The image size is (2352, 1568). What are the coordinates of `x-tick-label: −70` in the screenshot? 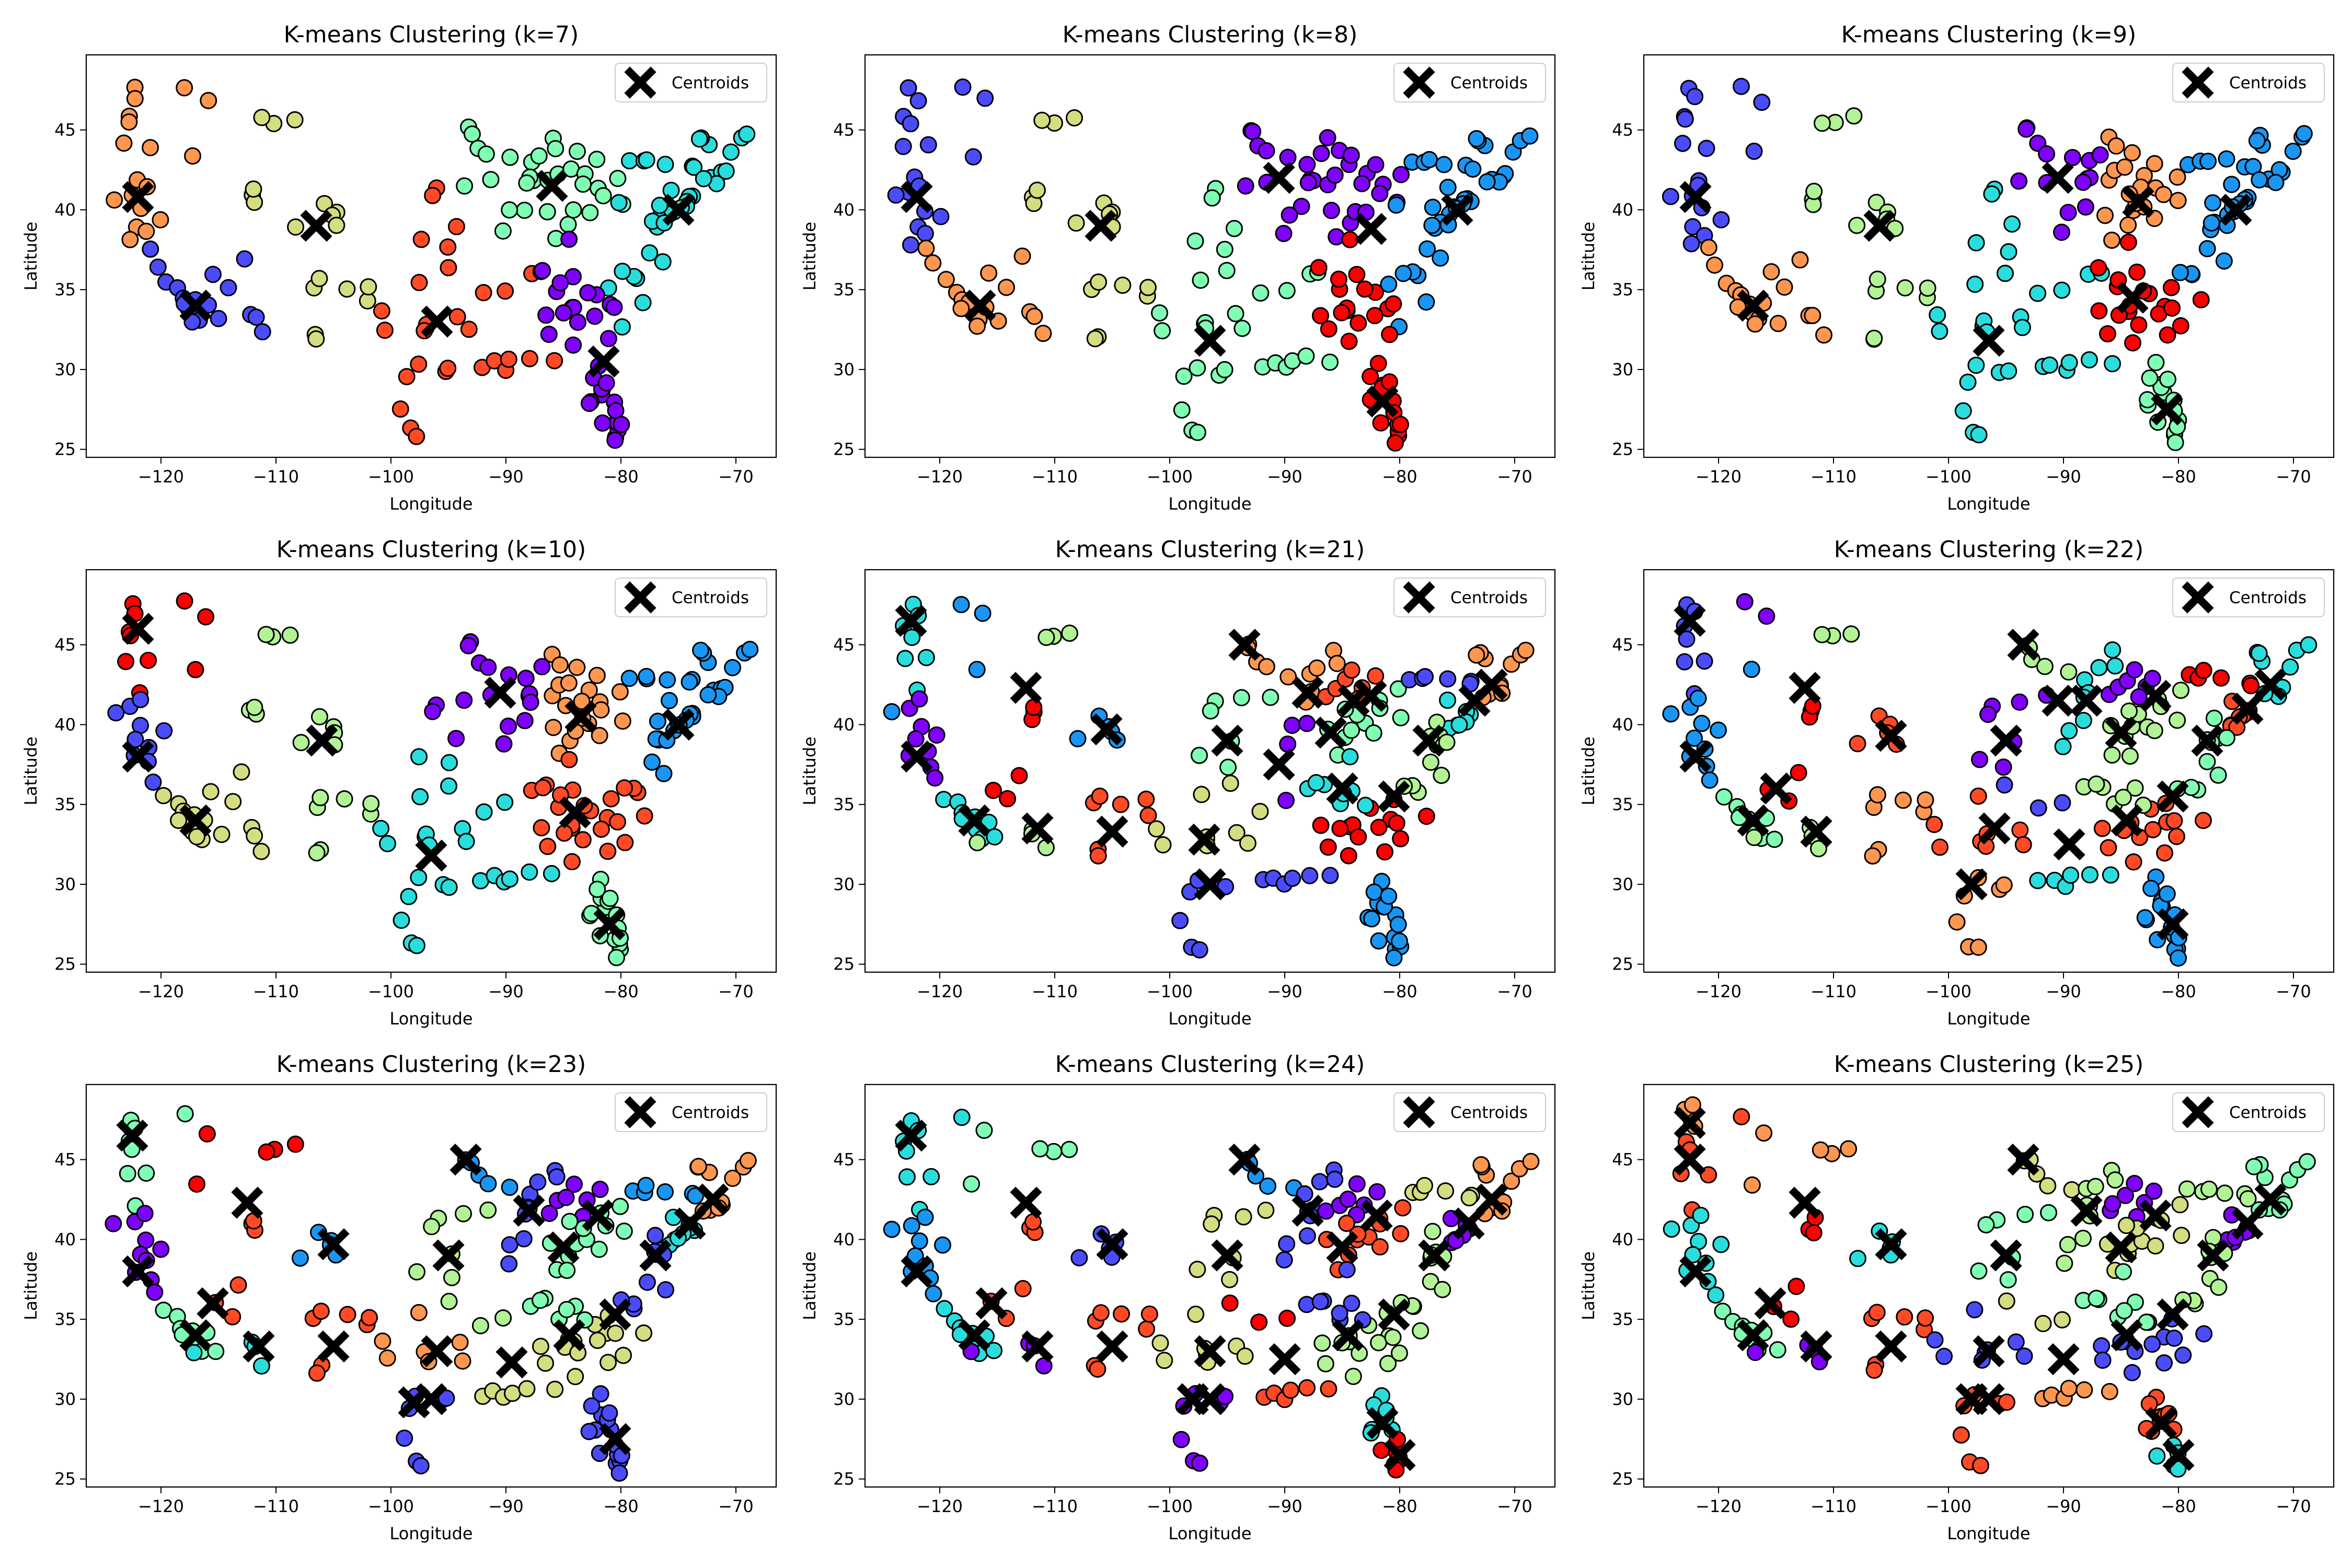 It's located at (2293, 1506).